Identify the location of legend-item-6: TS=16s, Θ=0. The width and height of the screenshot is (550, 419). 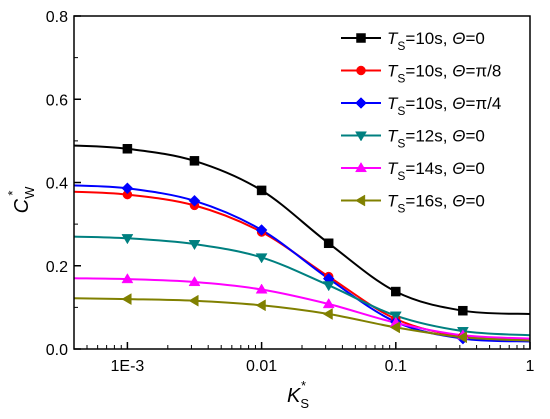
(413, 204).